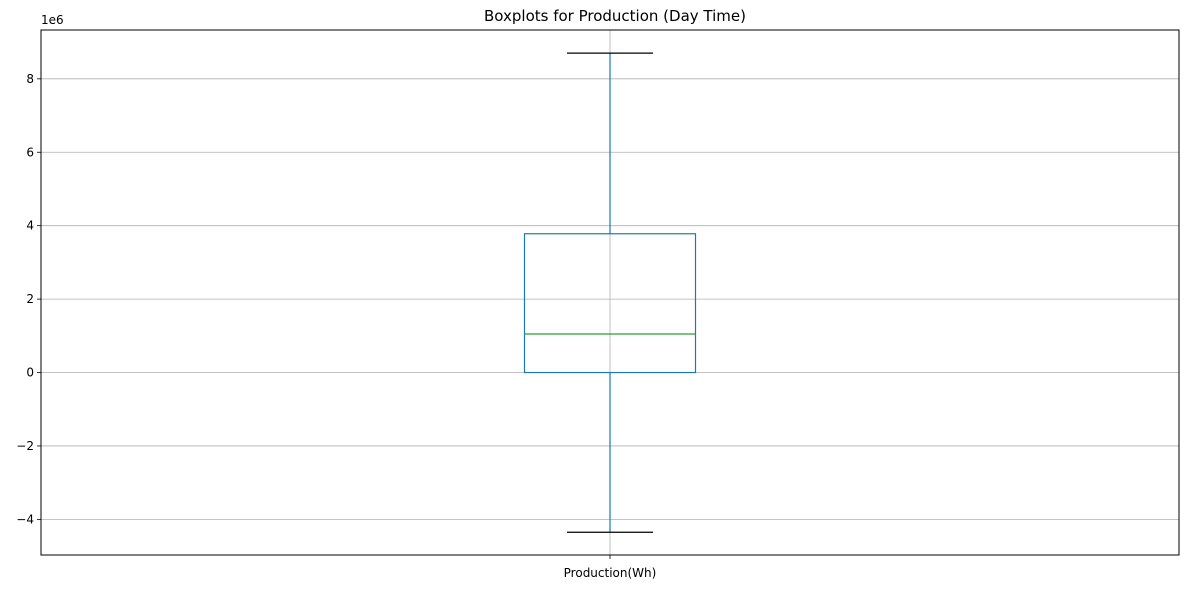 The width and height of the screenshot is (1189, 589). I want to click on y-tick-label: 4, so click(30, 226).